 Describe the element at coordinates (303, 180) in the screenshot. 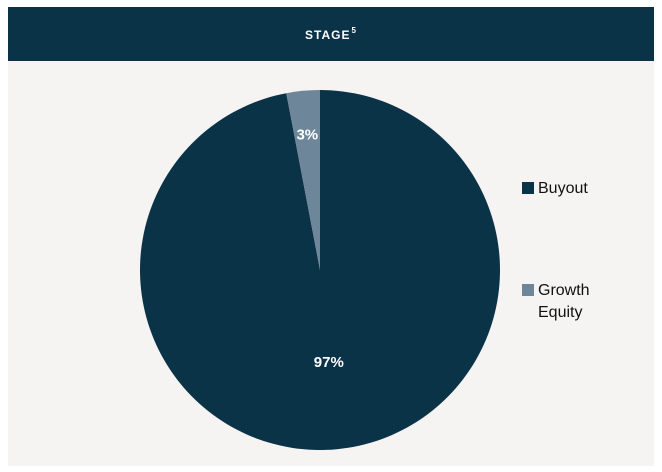

I see `pie-slice-growth-equity` at that location.